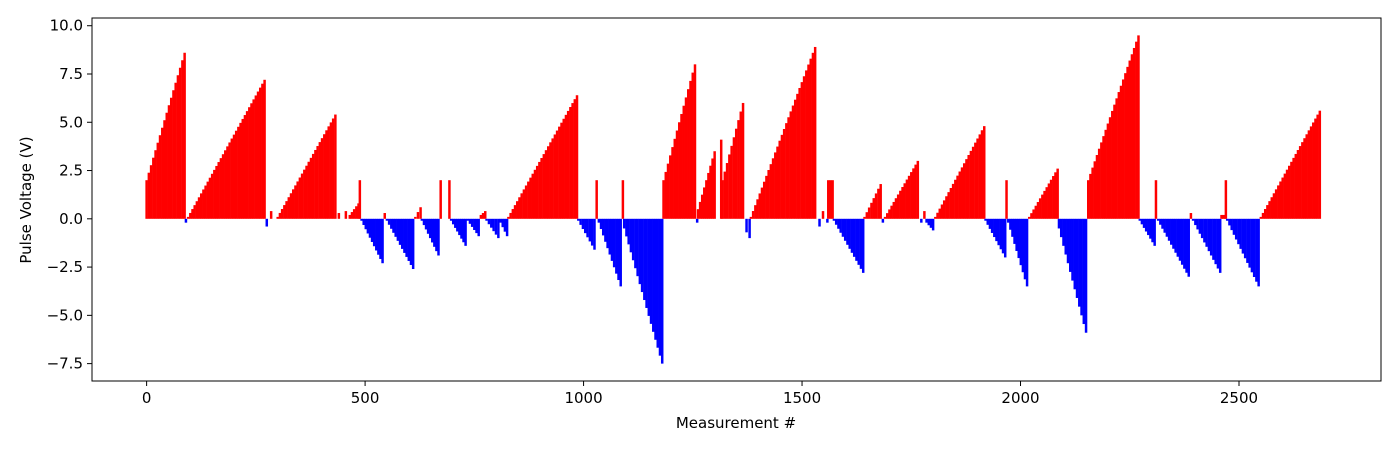 This screenshot has height=450, width=1400. I want to click on x-tick-label-0: 0, so click(147, 398).